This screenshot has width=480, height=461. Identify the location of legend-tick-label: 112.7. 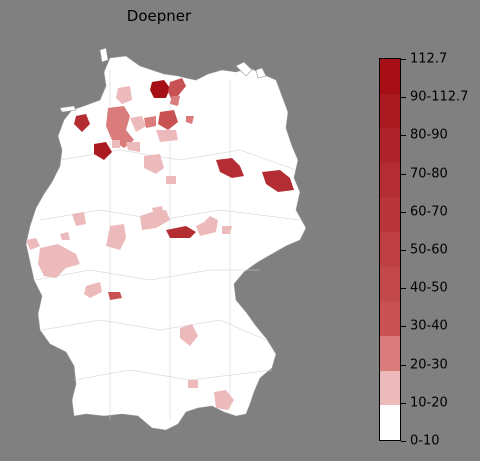
(429, 59).